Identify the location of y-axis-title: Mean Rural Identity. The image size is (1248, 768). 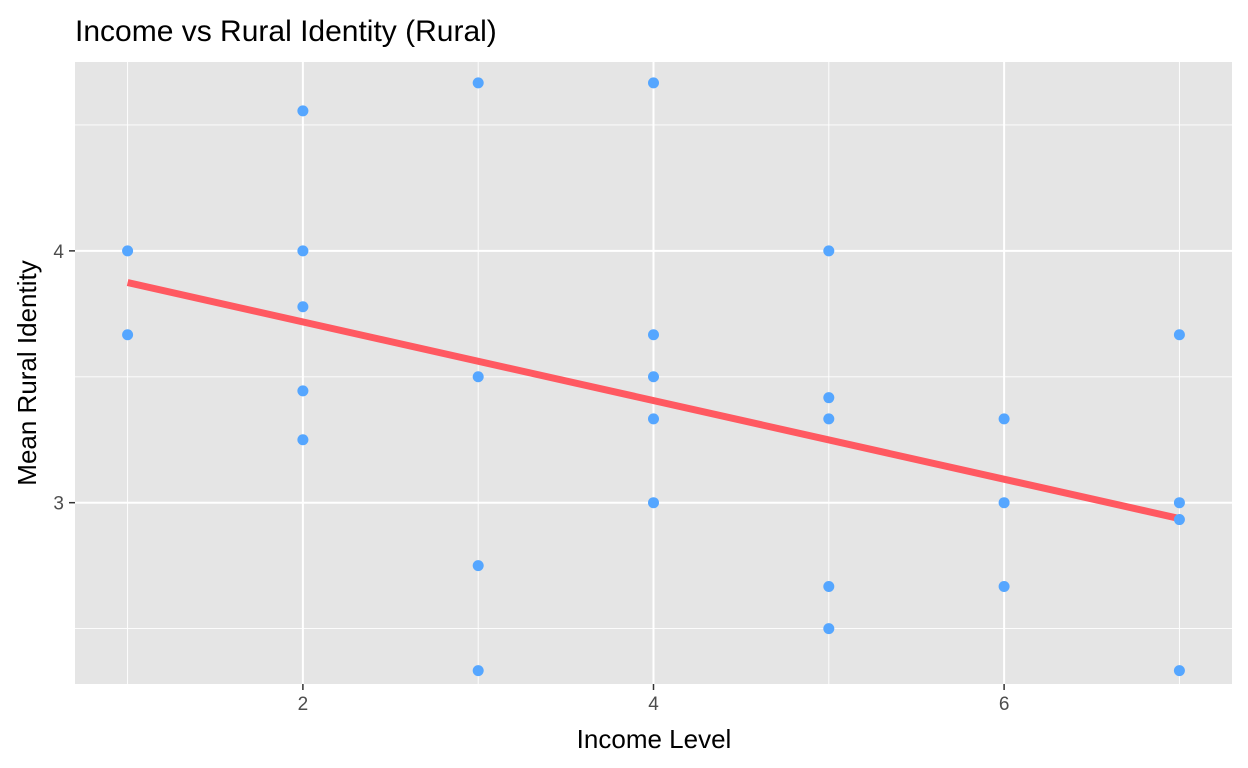
(27, 372).